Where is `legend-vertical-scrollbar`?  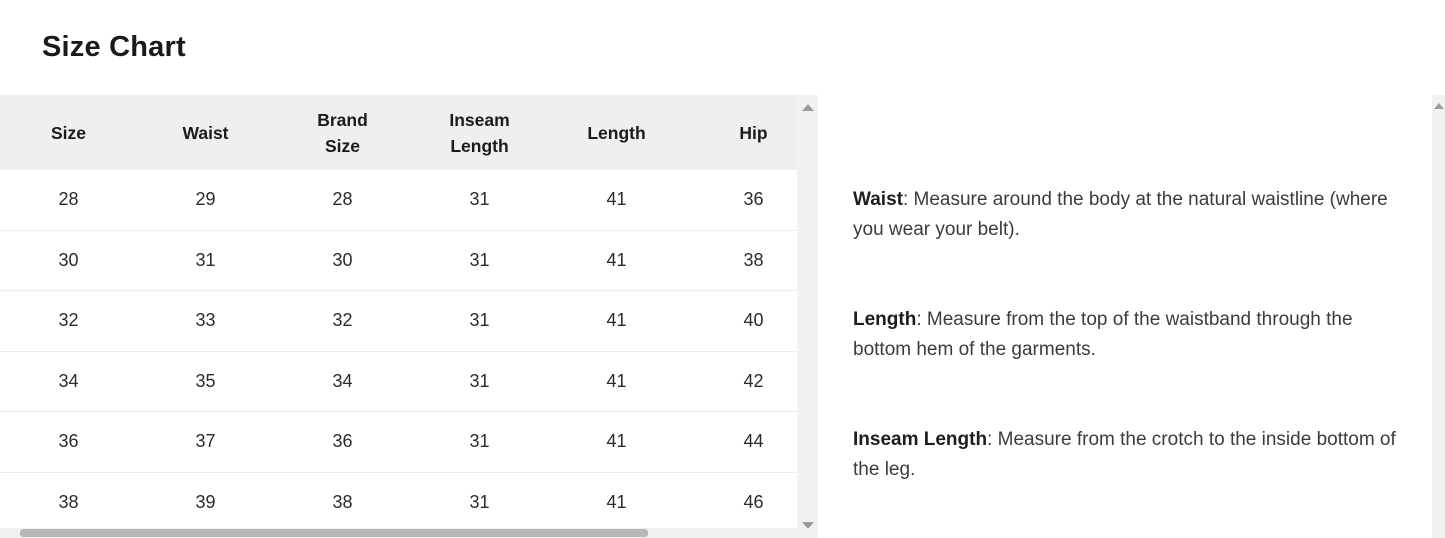 legend-vertical-scrollbar is located at coordinates (1438, 316).